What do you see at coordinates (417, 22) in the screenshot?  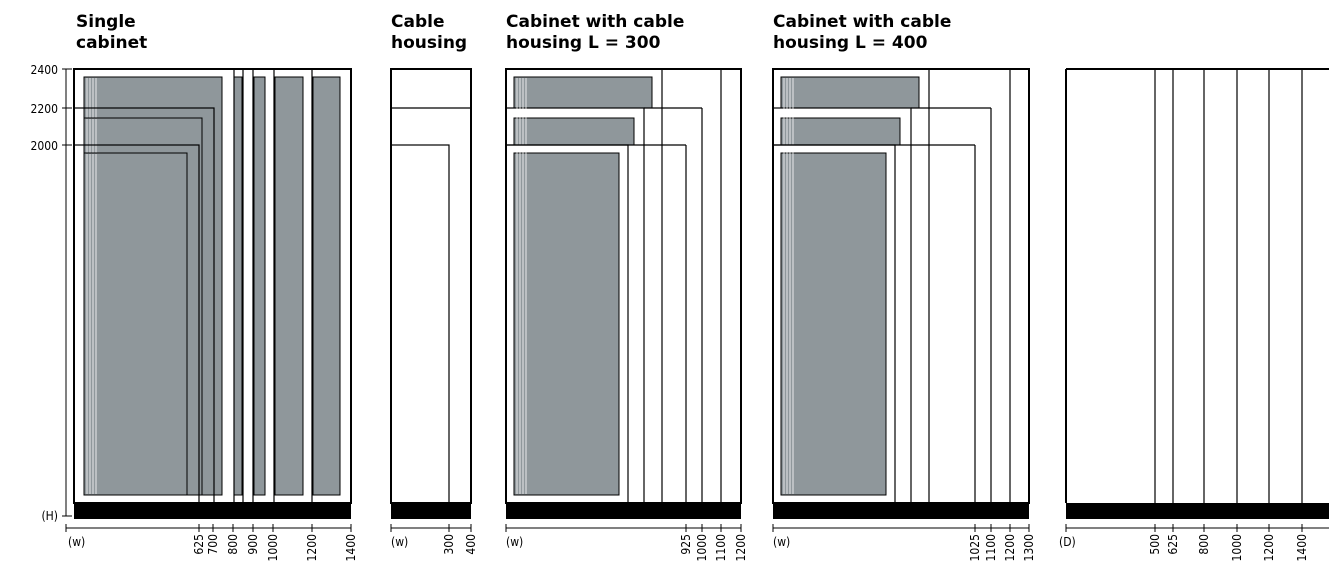 I see `title-cable-line1: Cable` at bounding box center [417, 22].